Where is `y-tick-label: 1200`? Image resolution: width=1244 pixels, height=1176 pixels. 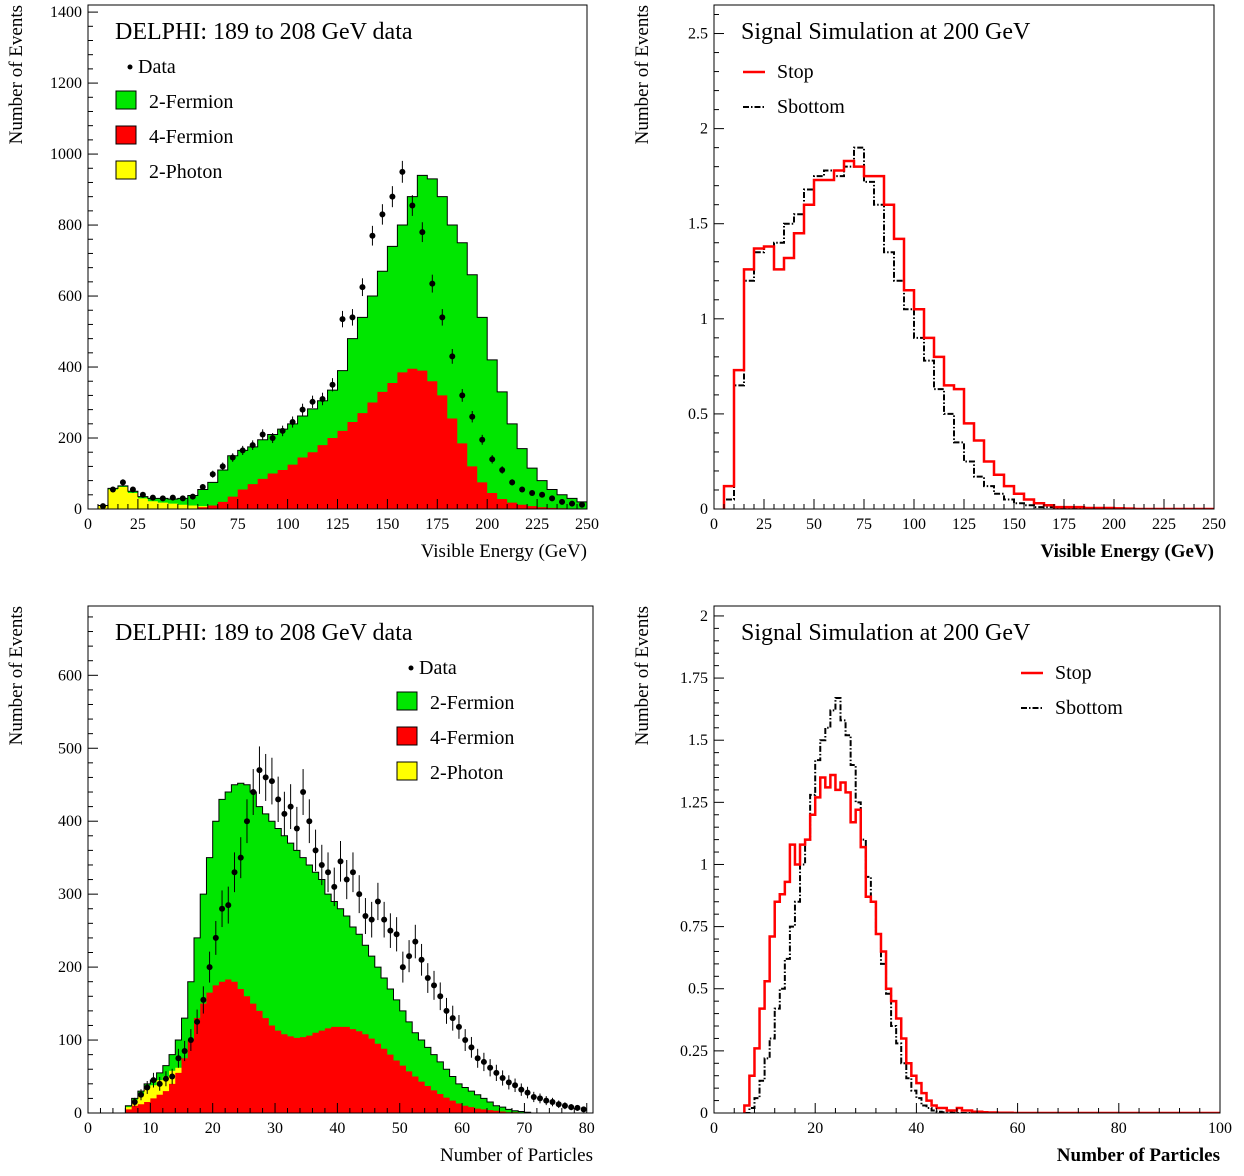 y-tick-label: 1200 is located at coordinates (66, 83).